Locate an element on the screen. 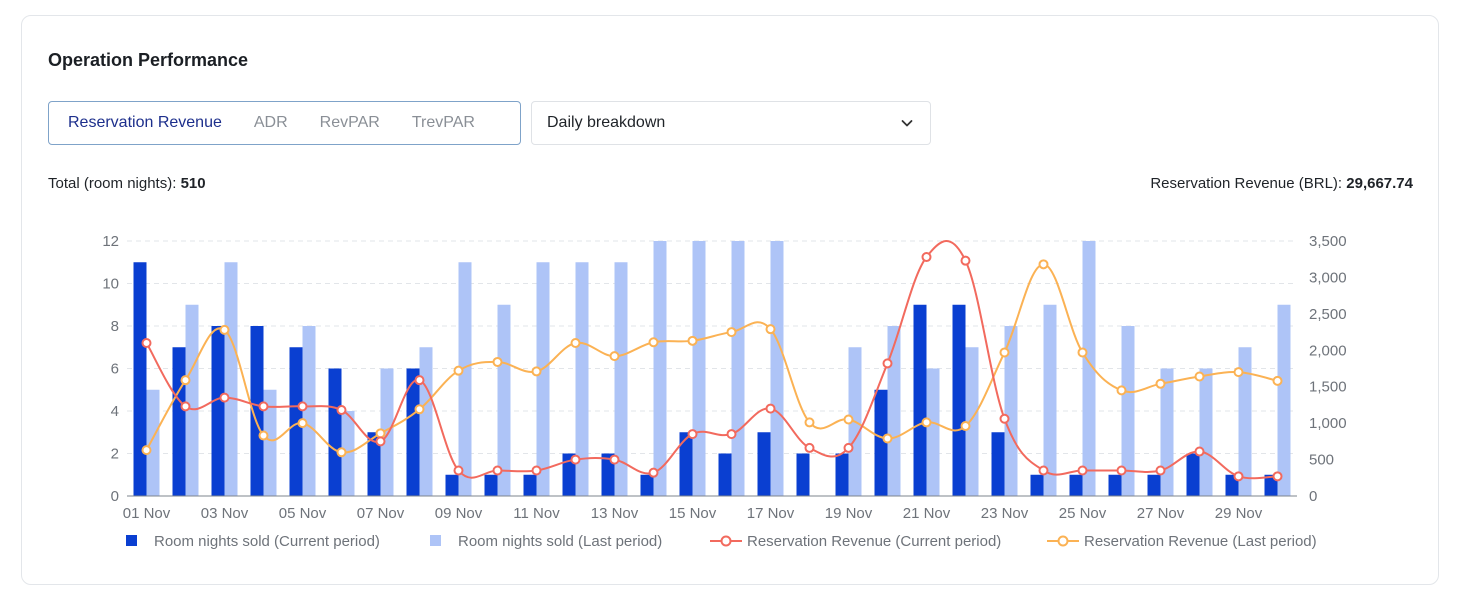  tab-revpar: RevPAR is located at coordinates (349, 122).